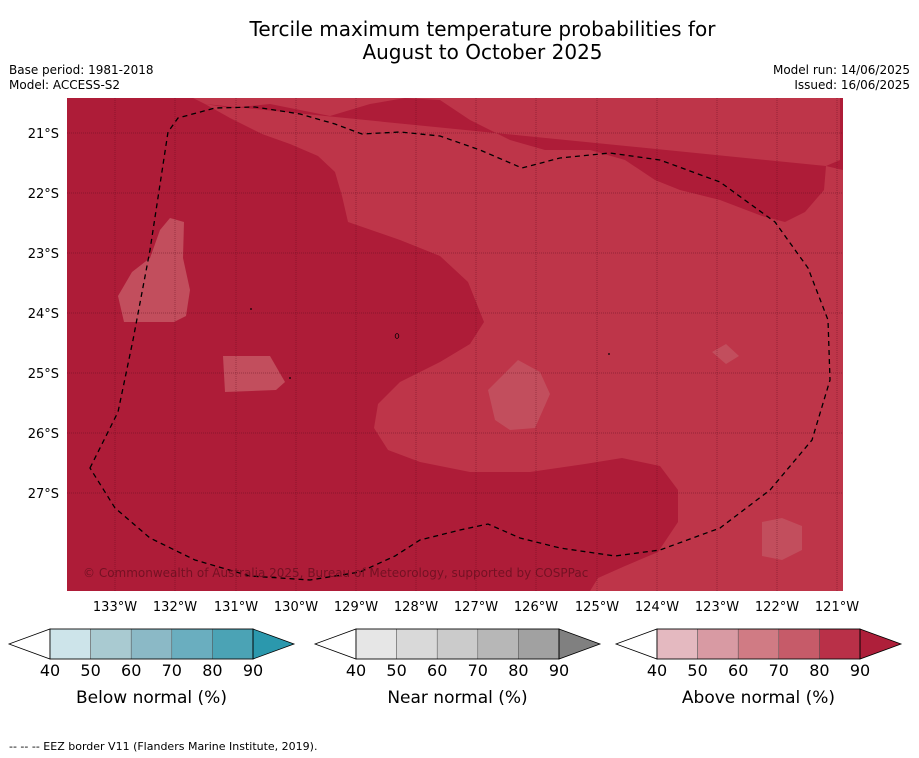 Image resolution: width=919 pixels, height=758 pixels. Describe the element at coordinates (852, 85) in the screenshot. I see `issued-date: Issued: 16/06/2025` at that location.